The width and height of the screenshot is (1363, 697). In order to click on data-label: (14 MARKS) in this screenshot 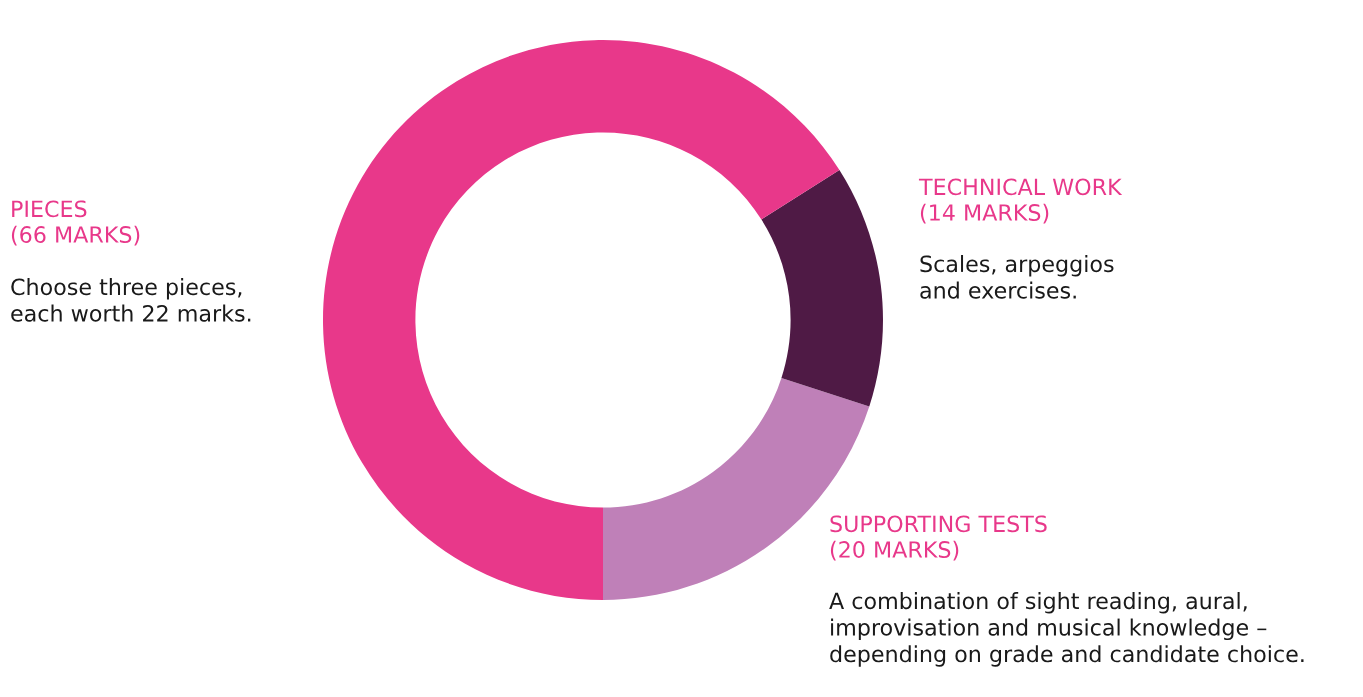, I will do `click(984, 213)`.